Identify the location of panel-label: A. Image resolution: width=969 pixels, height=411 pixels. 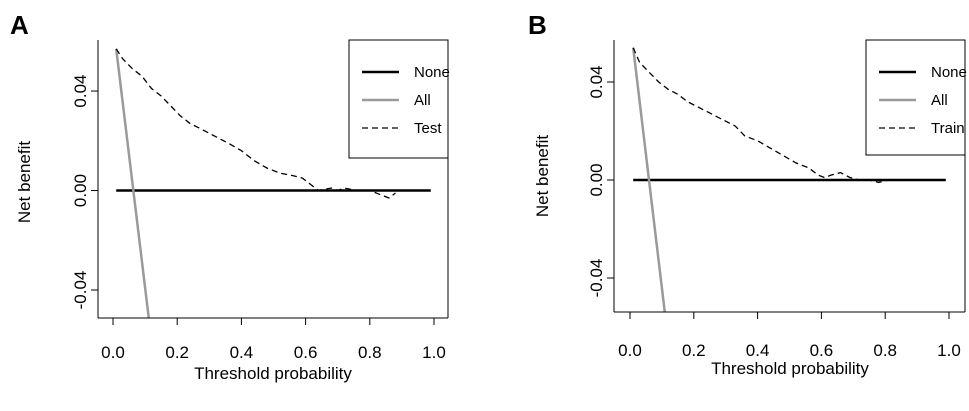
(19, 25).